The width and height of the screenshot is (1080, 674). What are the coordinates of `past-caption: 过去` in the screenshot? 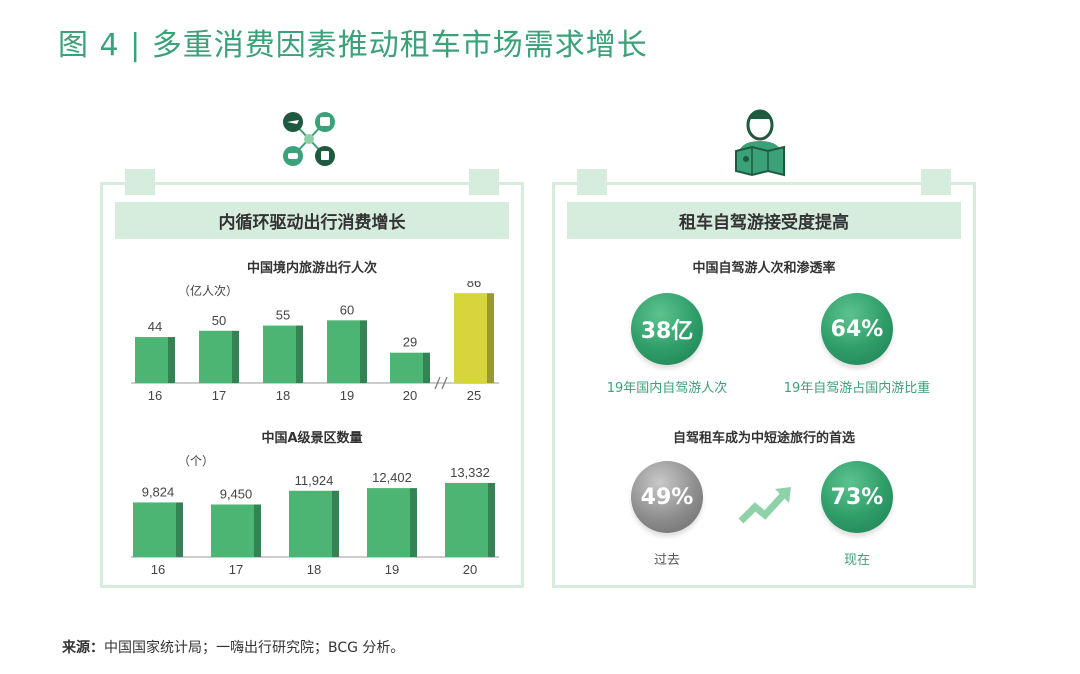 It's located at (666, 560).